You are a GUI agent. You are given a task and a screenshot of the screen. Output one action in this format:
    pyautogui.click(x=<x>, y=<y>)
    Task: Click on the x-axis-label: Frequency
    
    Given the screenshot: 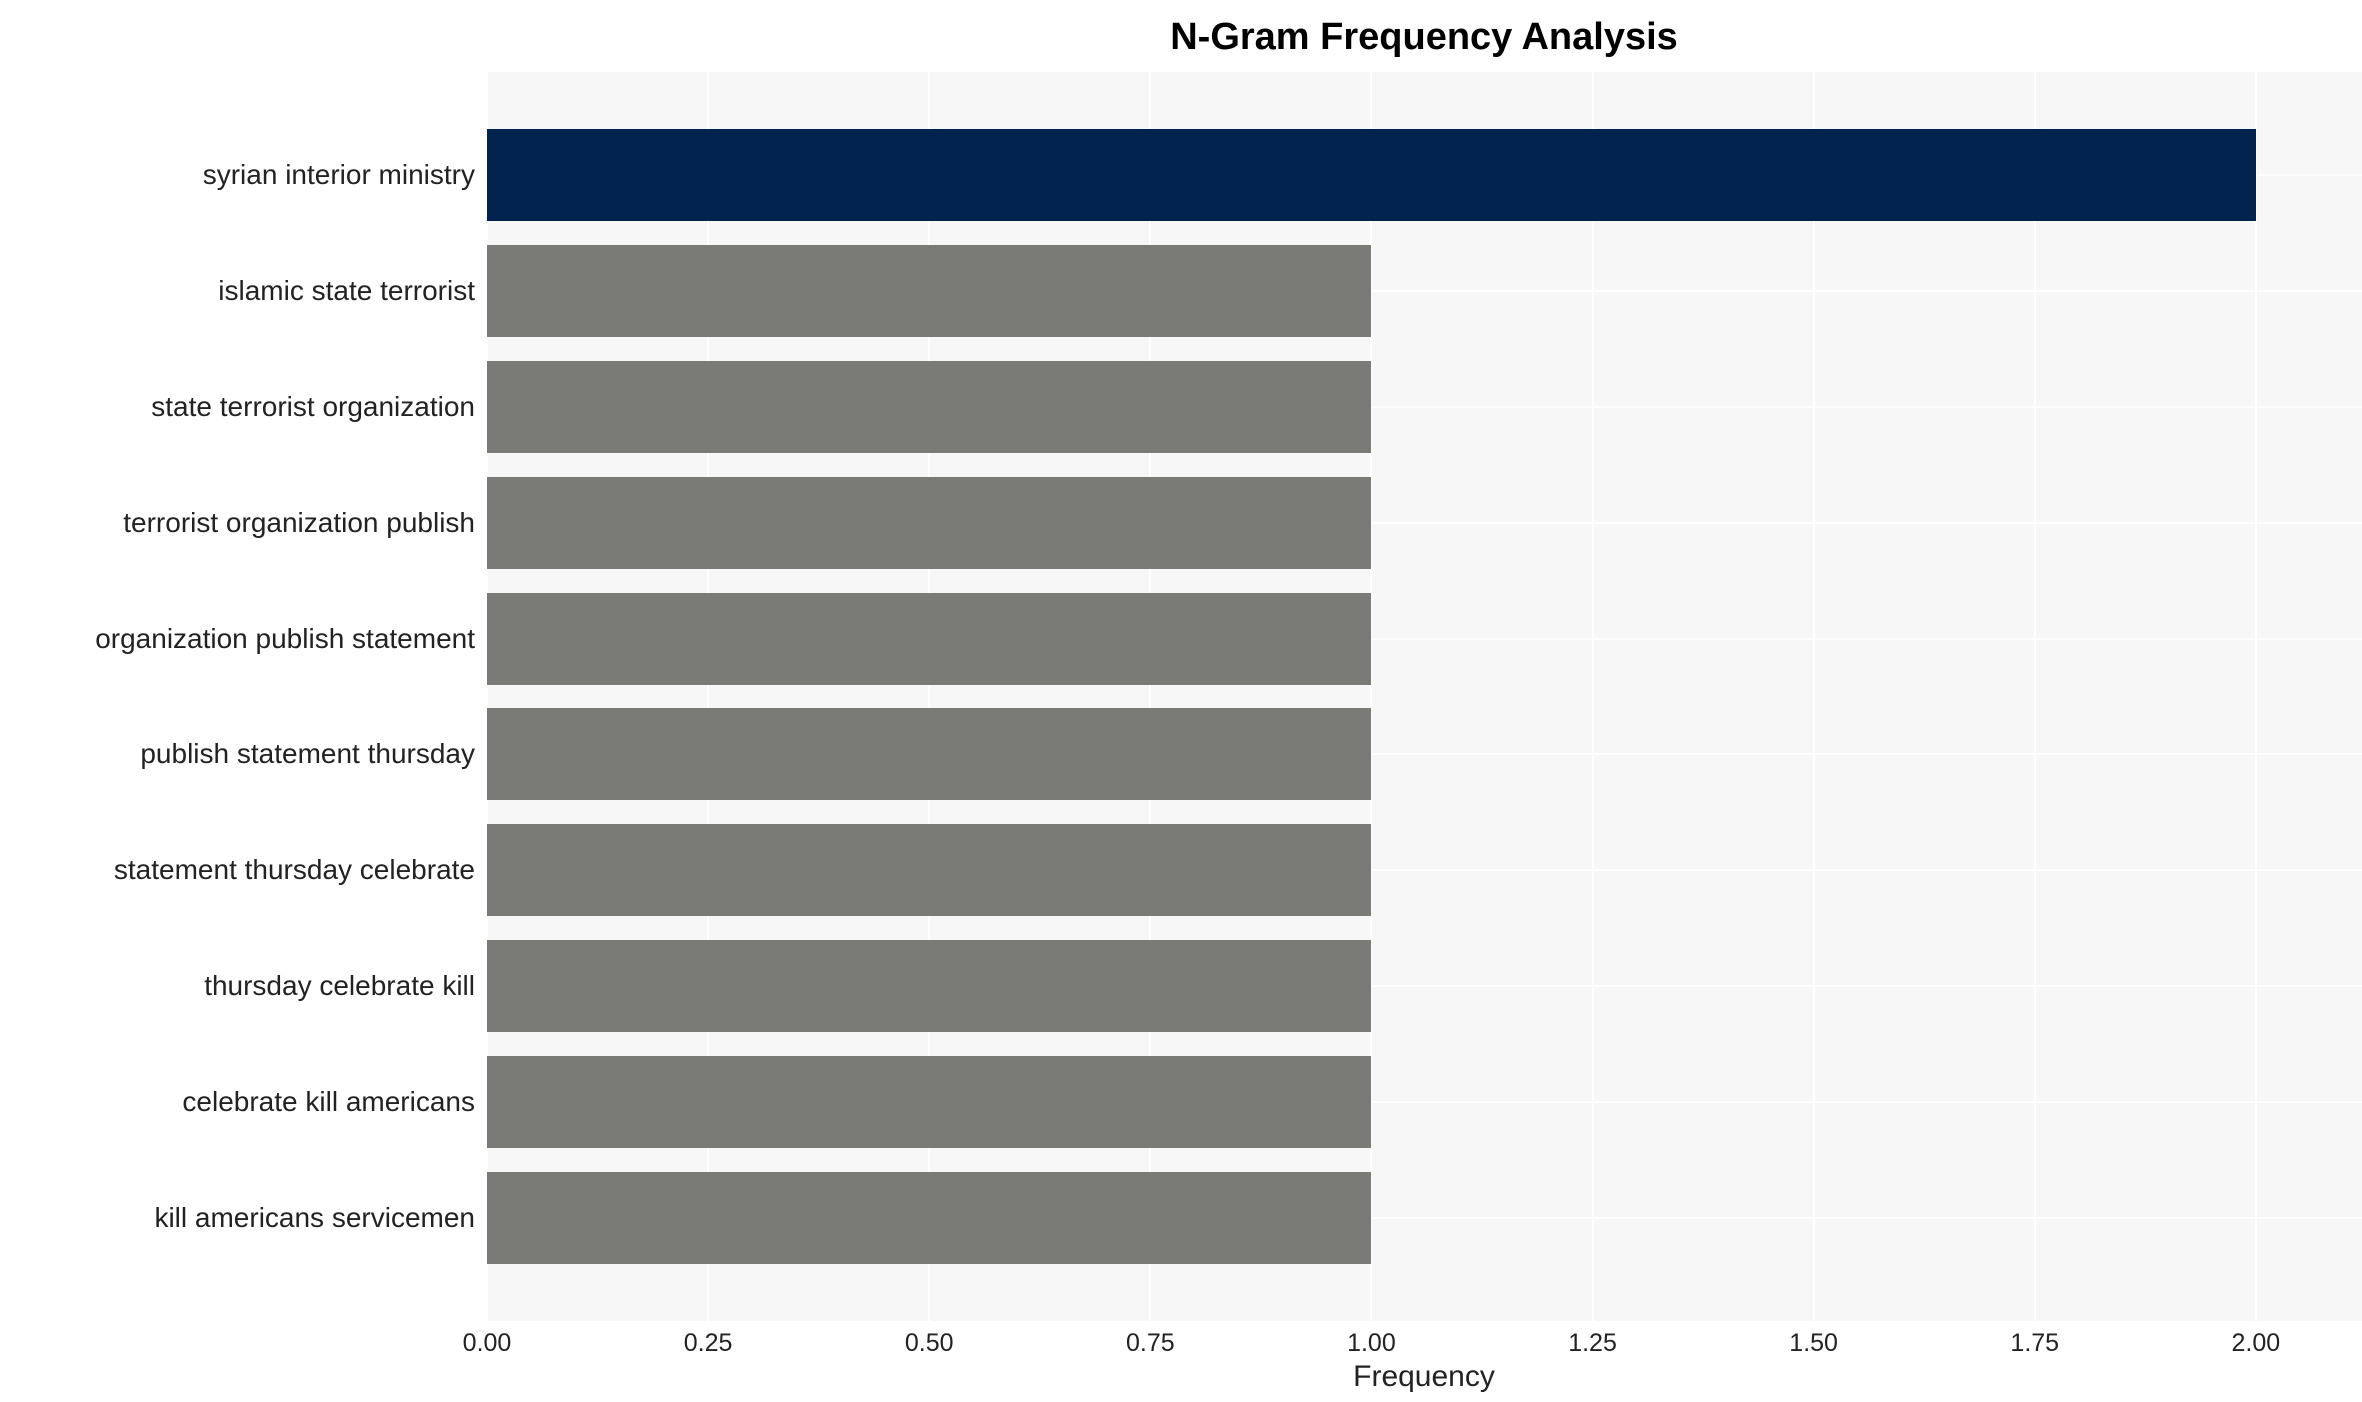 What is the action you would take?
    pyautogui.click(x=1424, y=1376)
    